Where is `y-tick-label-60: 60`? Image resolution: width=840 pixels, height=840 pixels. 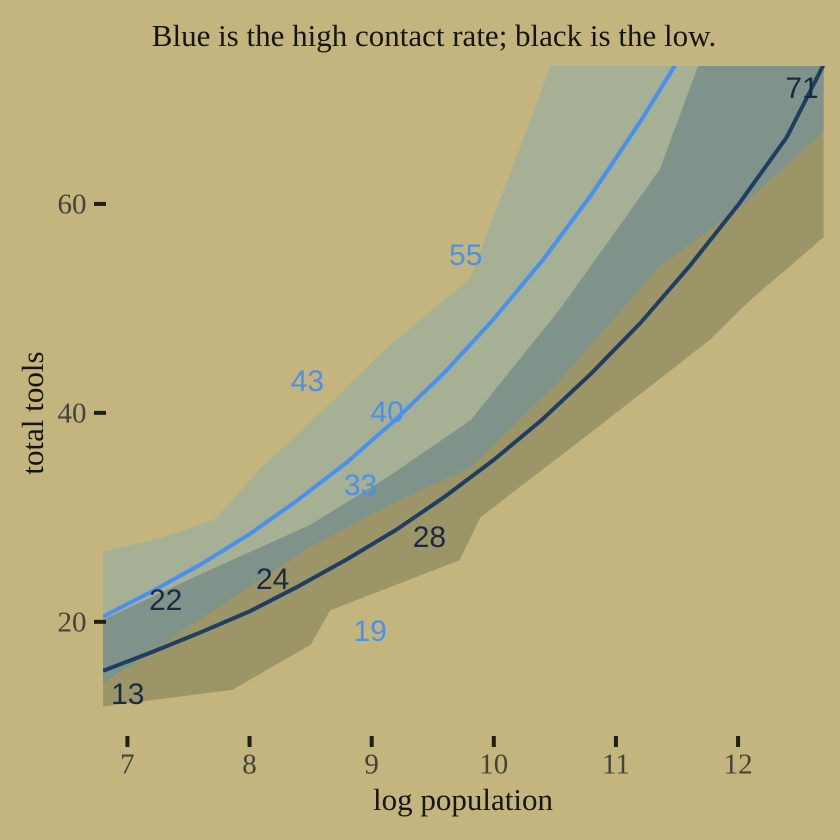
y-tick-label-60: 60 is located at coordinates (72, 204).